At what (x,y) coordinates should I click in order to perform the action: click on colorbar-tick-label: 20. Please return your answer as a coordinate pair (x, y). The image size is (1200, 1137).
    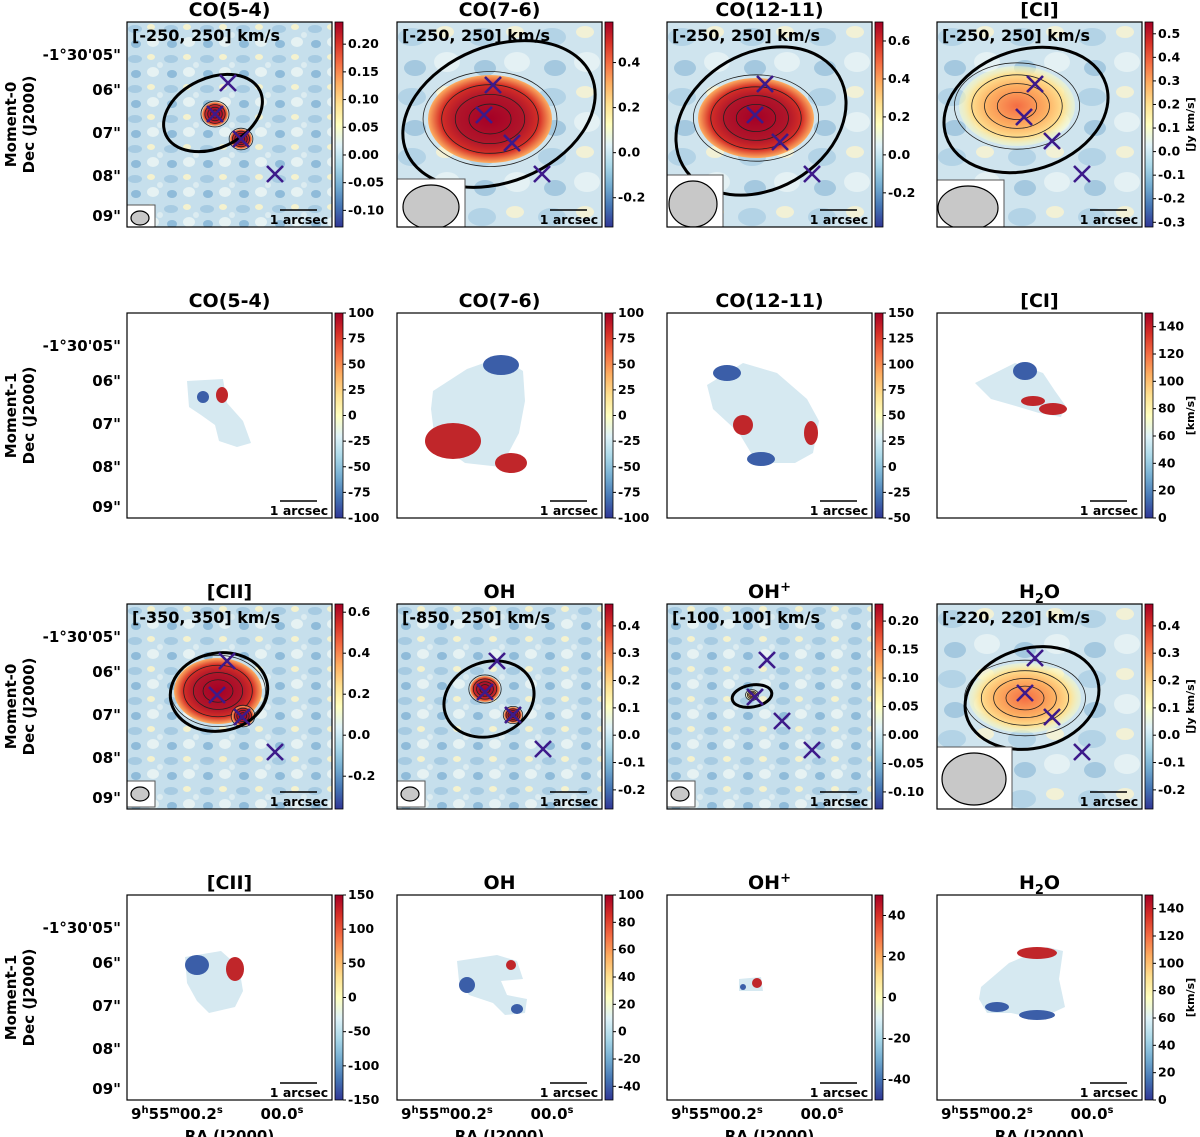
    Looking at the image, I should click on (627, 1003).